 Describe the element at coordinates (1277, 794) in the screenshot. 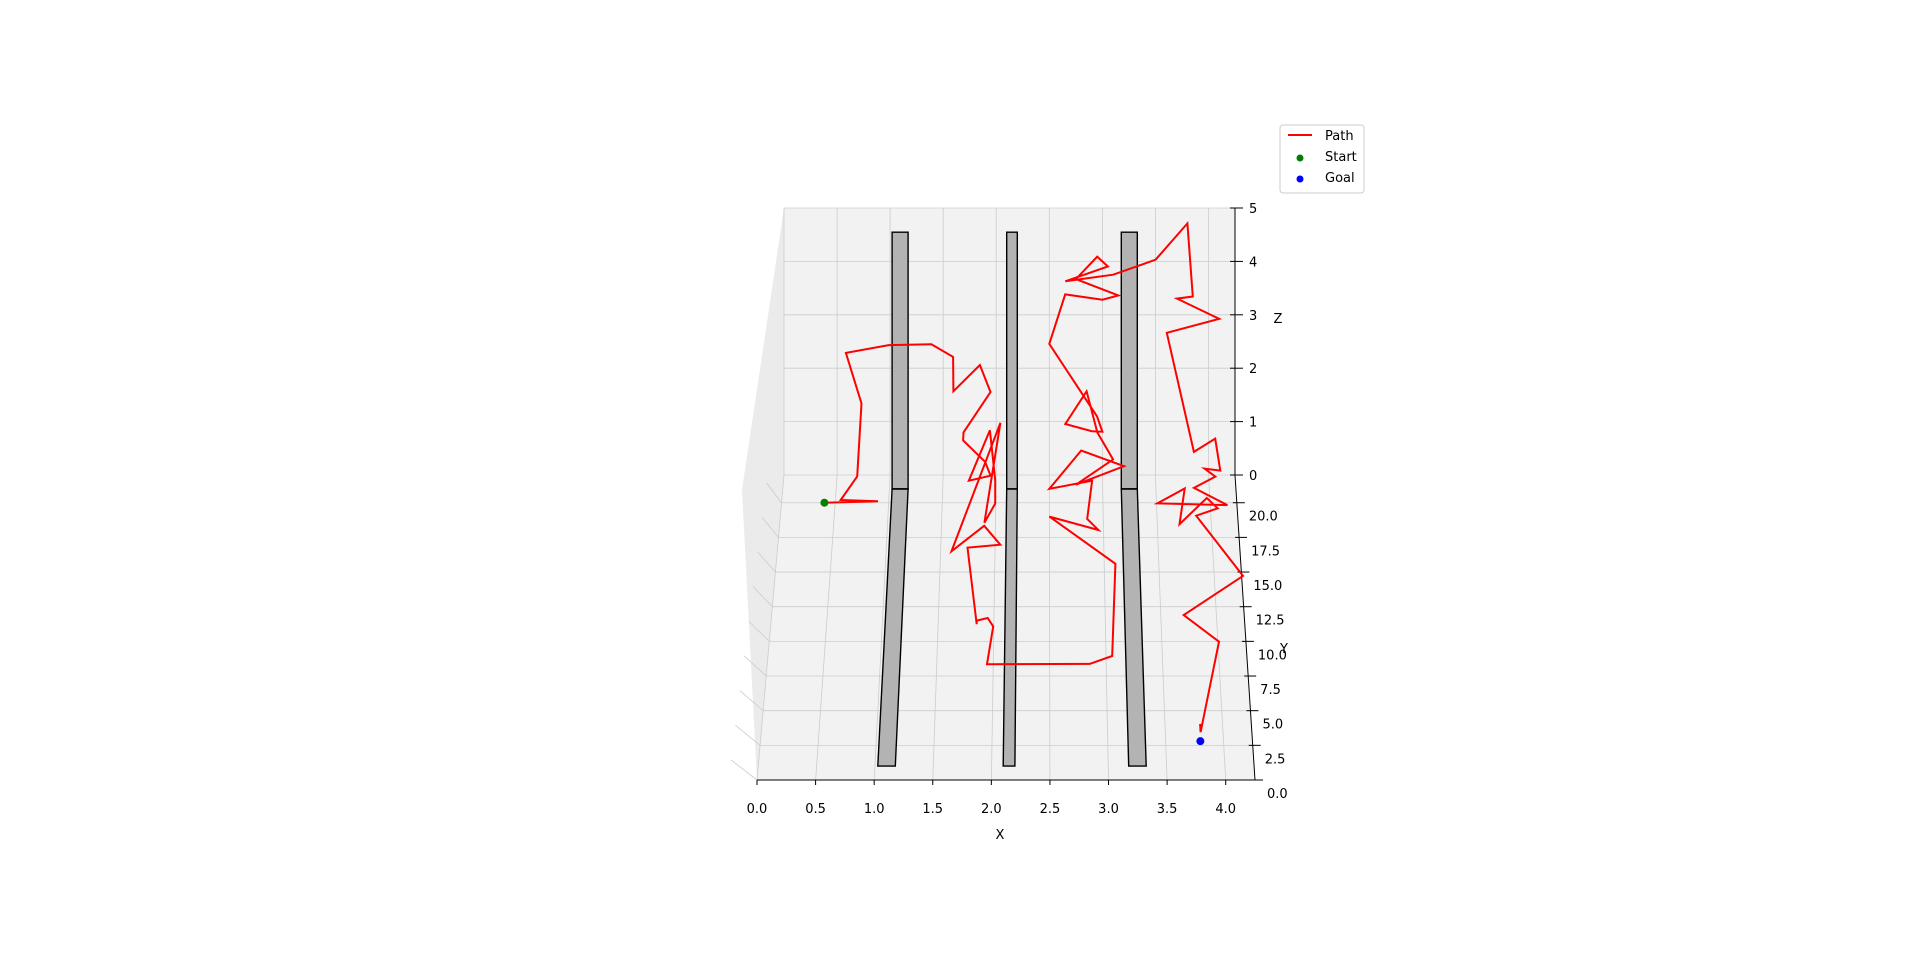

I see `y-tick-label-0: 0.0` at that location.